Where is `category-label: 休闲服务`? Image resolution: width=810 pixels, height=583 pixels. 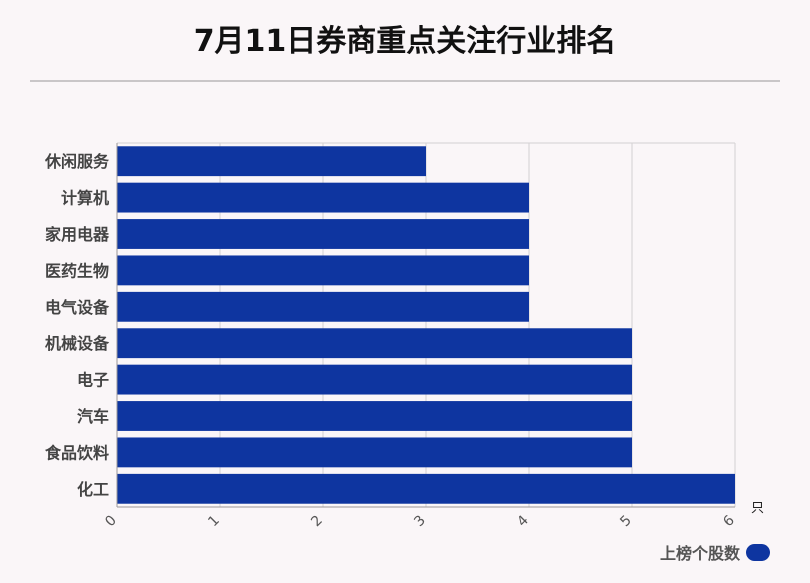
category-label: 休闲服务 is located at coordinates (77, 161).